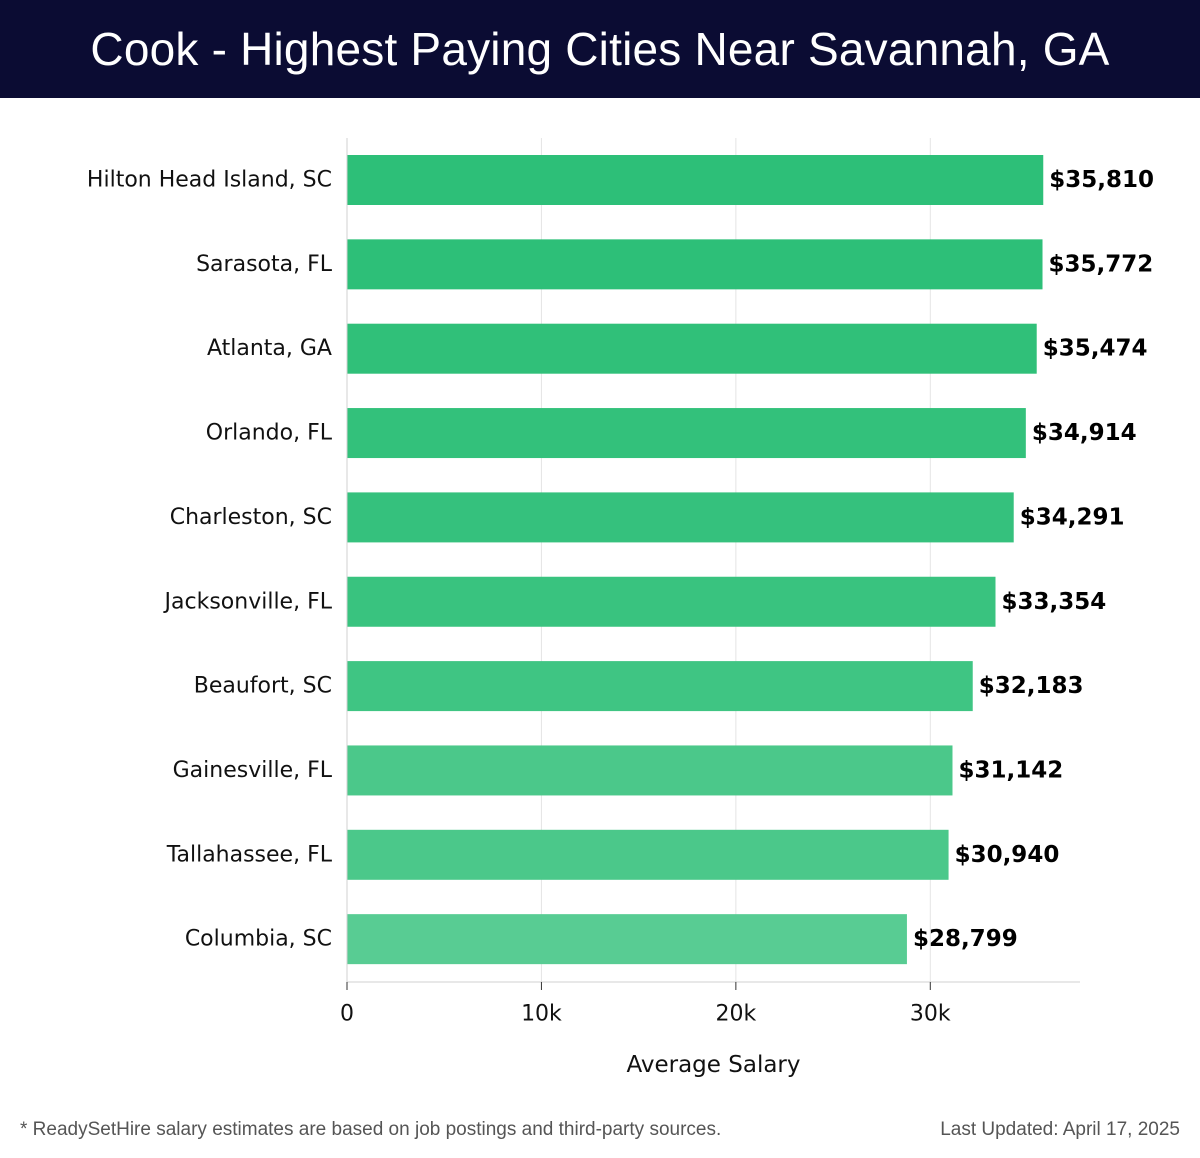  What do you see at coordinates (965, 939) in the screenshot?
I see `value-label: $28,799` at bounding box center [965, 939].